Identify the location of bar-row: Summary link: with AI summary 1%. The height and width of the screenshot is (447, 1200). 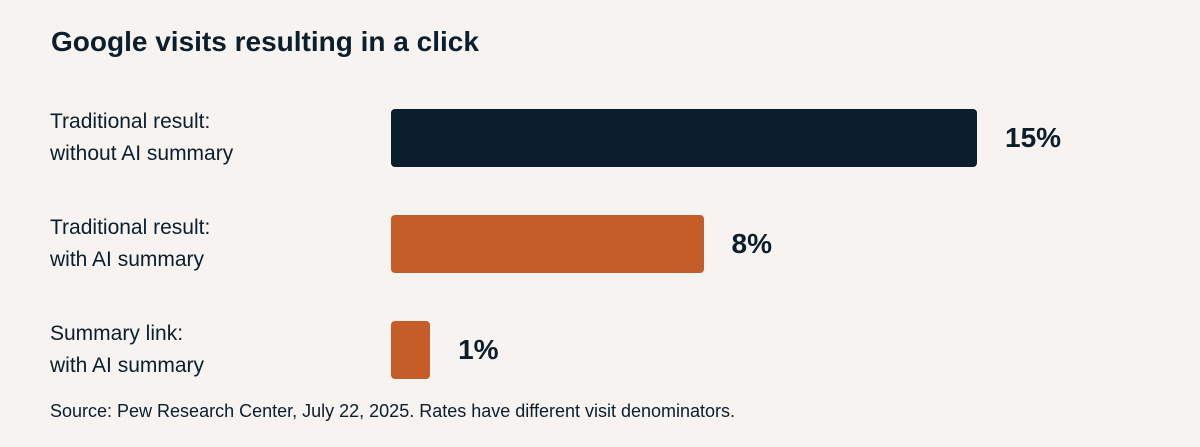
(600, 350).